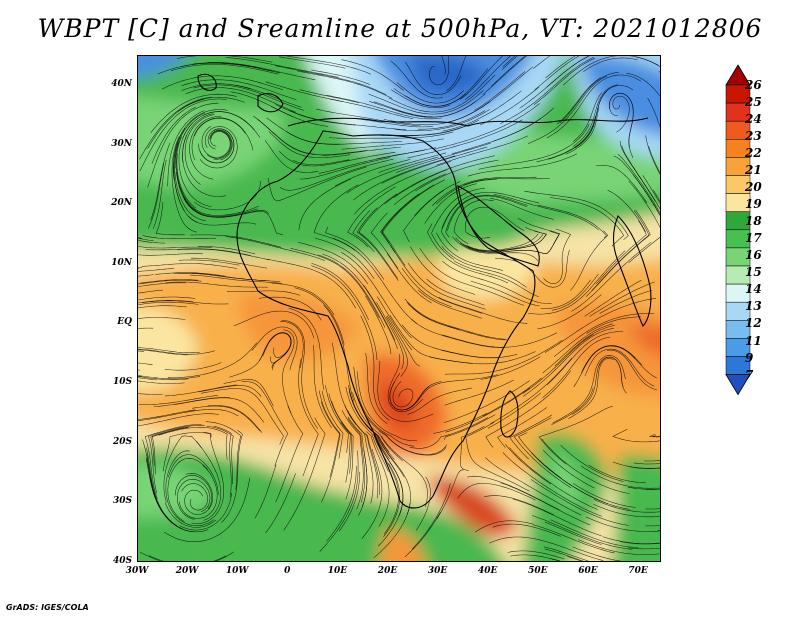 The width and height of the screenshot is (800, 618). What do you see at coordinates (753, 153) in the screenshot?
I see `colorbar-label: 22` at bounding box center [753, 153].